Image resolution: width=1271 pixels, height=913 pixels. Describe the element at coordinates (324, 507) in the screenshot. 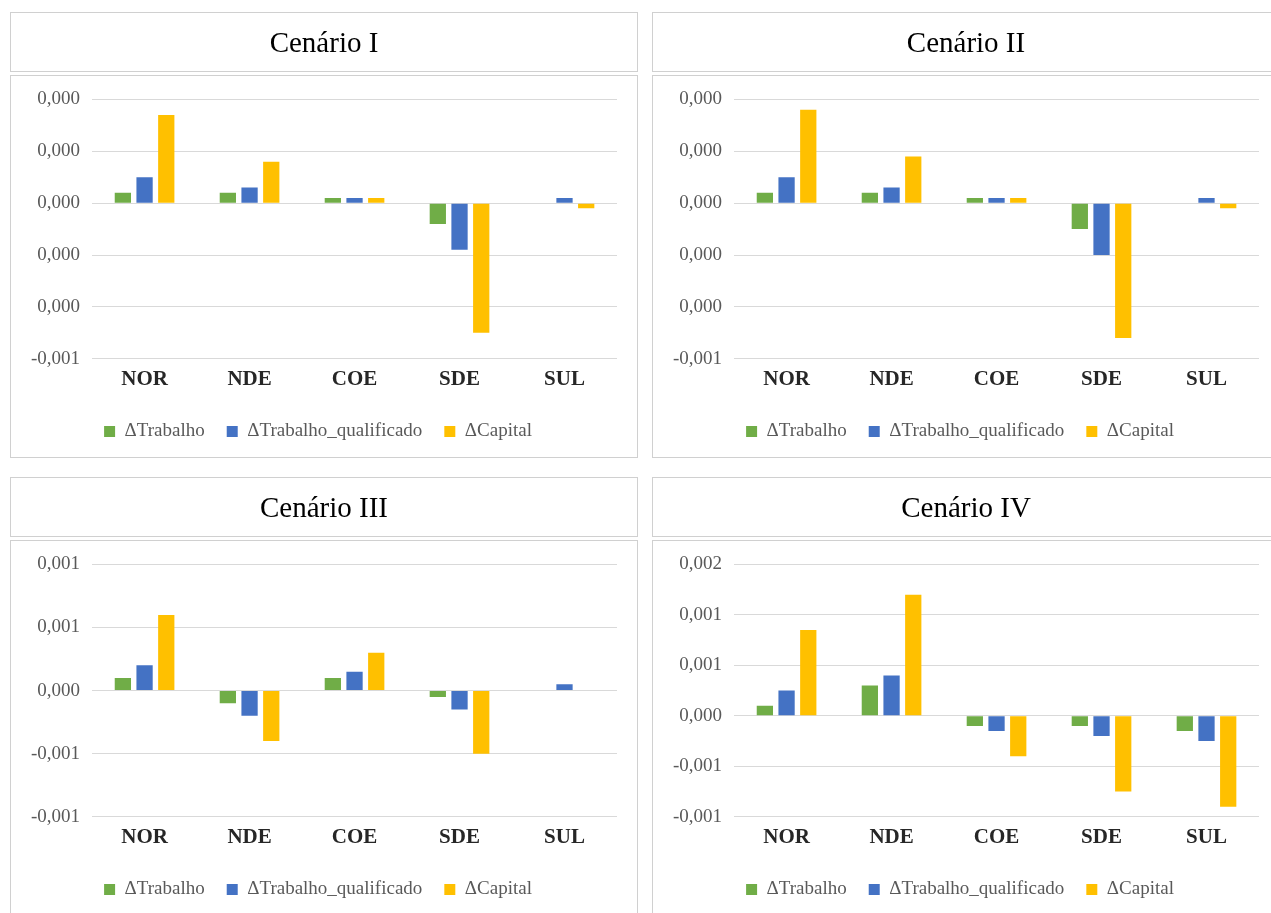

I see `chart-title: Cenário III` at that location.